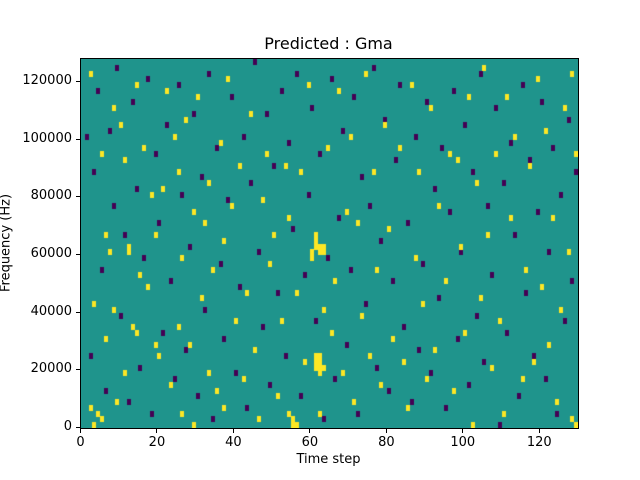  What do you see at coordinates (463, 442) in the screenshot?
I see `x-tick-label: 100` at bounding box center [463, 442].